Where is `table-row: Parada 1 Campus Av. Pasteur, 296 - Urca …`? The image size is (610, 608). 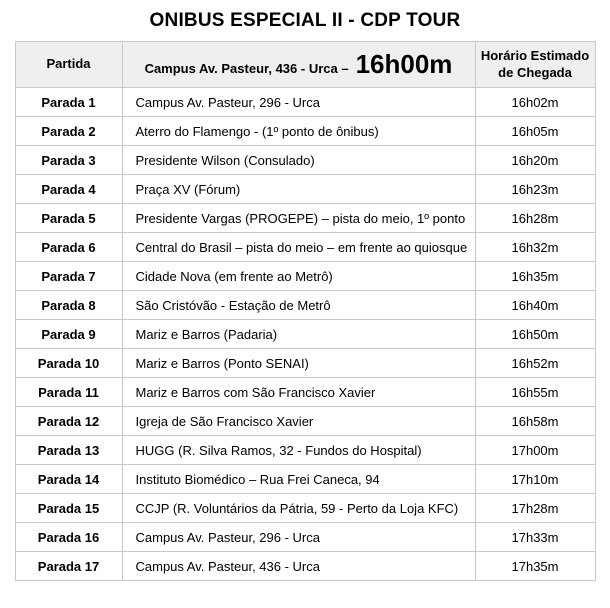 table-row: Parada 1 Campus Av. Pasteur, 296 - Urca … is located at coordinates (305, 102).